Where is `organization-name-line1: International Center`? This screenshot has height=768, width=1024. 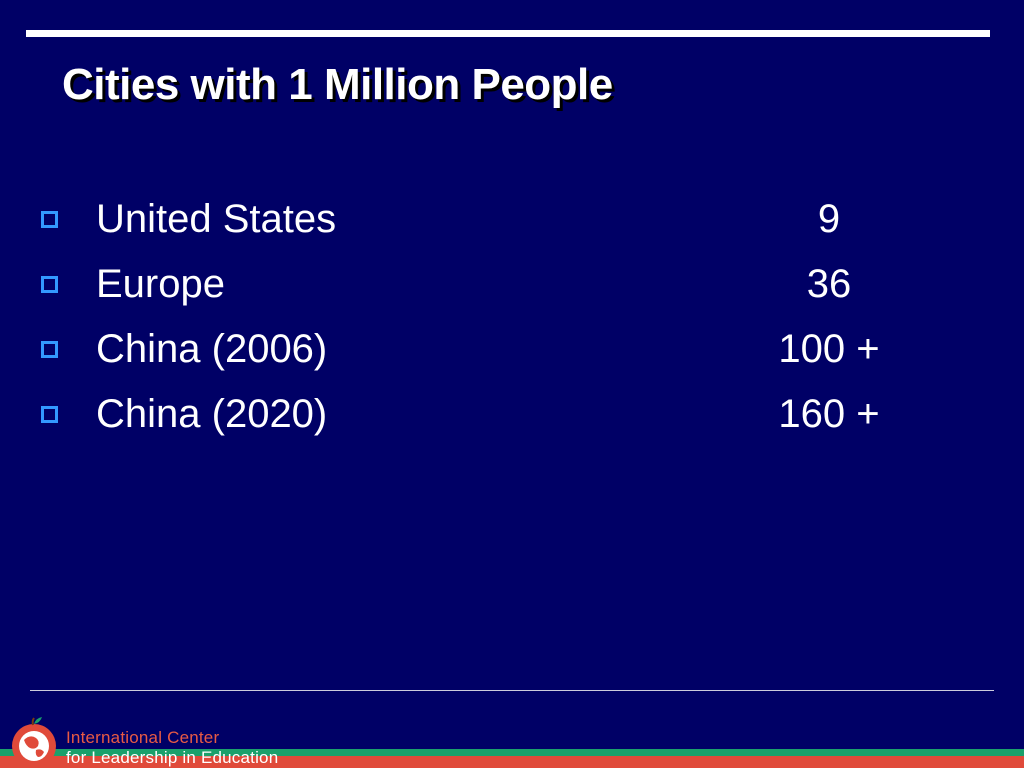
organization-name-line1: International Center is located at coordinates (143, 737).